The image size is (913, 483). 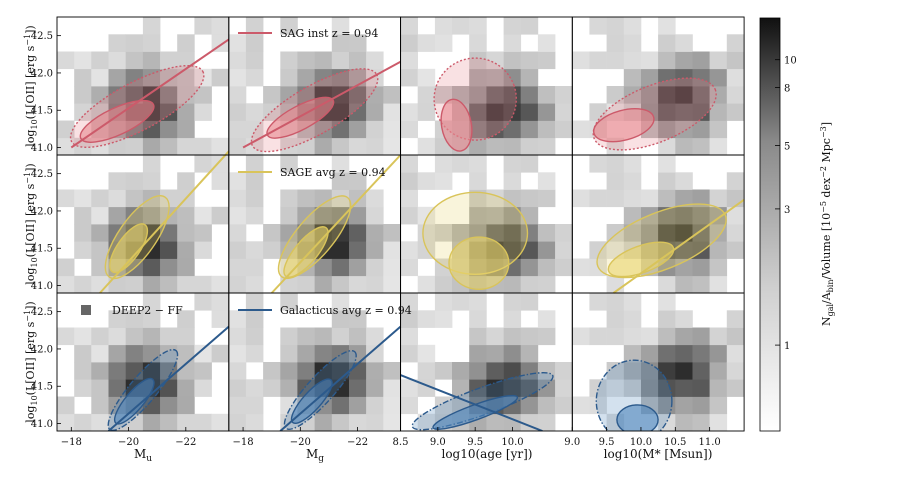 I want to click on x-tick-label: 10.5, so click(x=675, y=442).